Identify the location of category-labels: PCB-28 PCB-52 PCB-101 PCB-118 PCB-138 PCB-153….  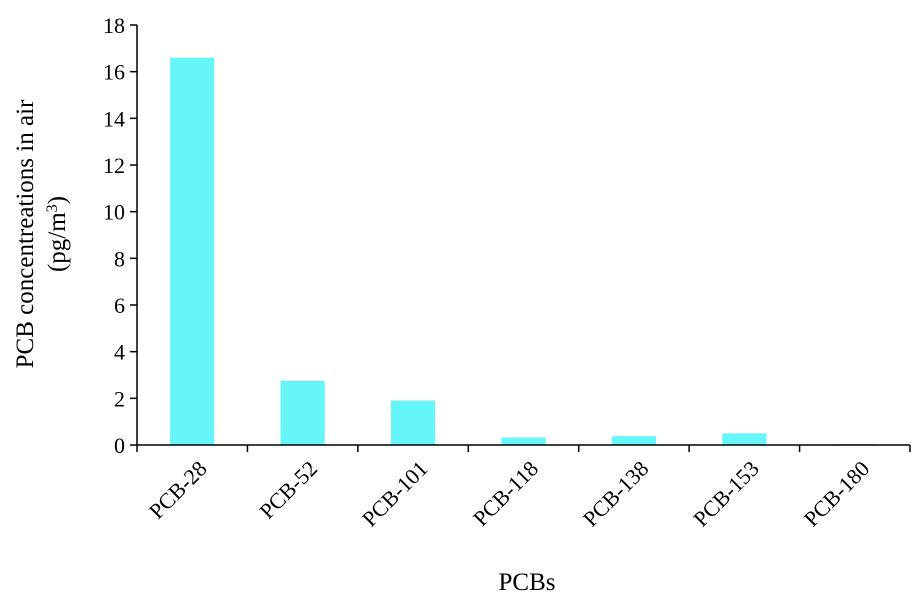
(509, 494).